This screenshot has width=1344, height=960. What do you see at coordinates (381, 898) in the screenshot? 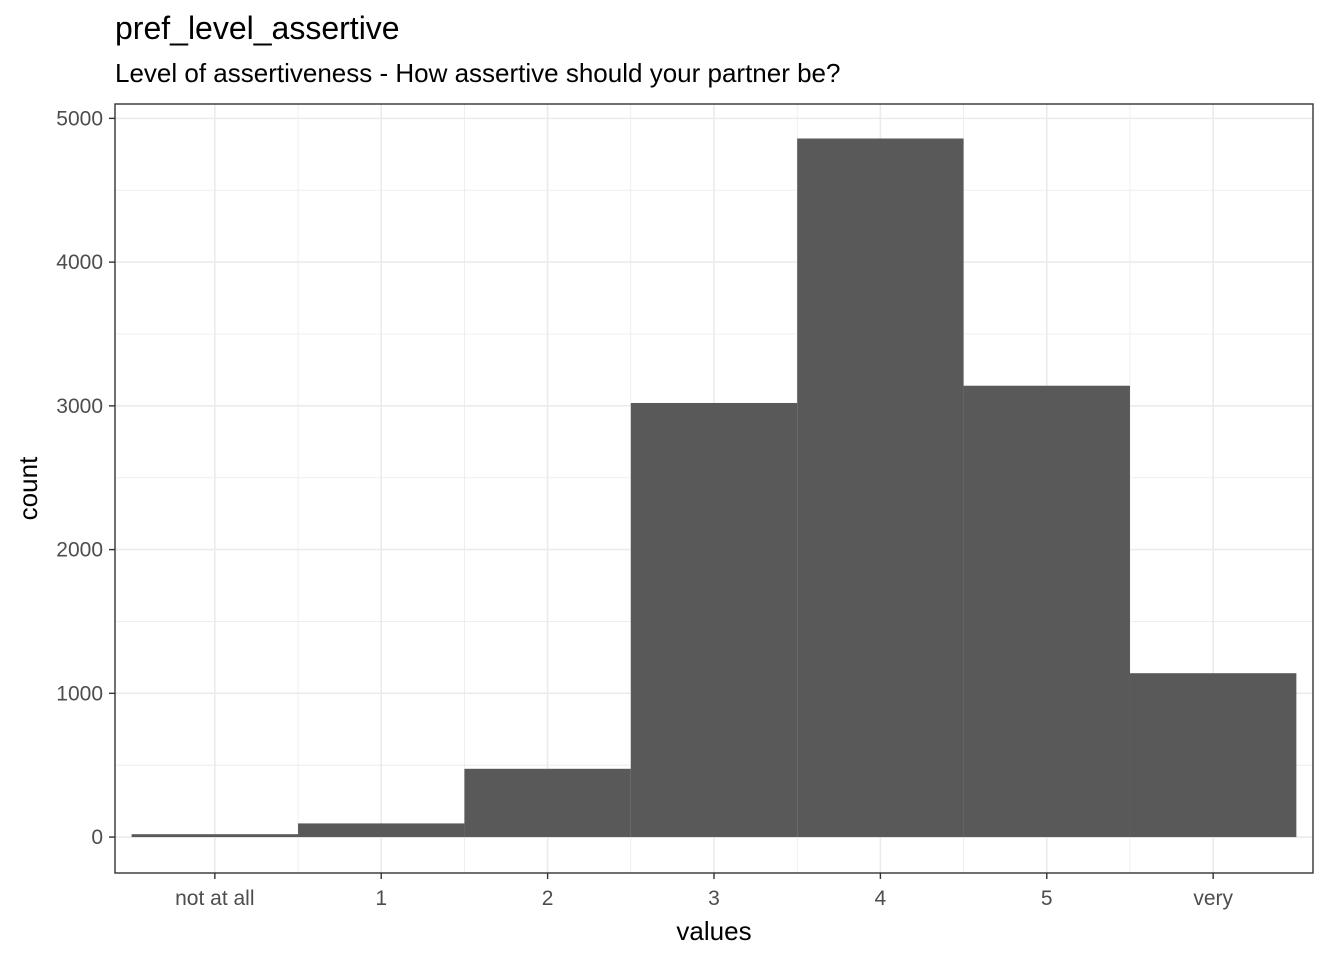
I see `x-tick-label: 1` at bounding box center [381, 898].